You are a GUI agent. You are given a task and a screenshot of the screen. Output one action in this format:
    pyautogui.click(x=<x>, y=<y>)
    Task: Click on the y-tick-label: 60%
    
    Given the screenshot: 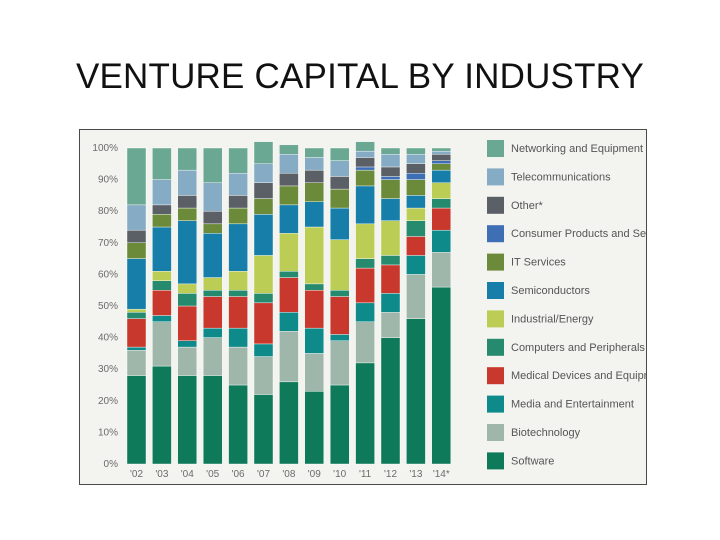 What is the action you would take?
    pyautogui.click(x=108, y=274)
    